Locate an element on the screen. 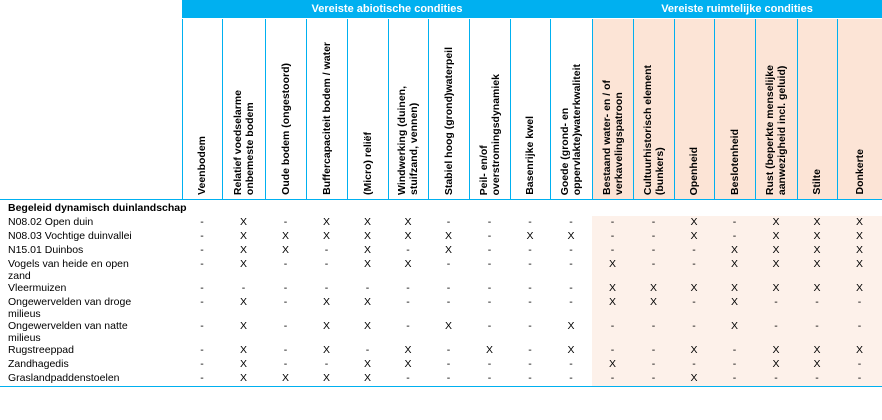 The image size is (882, 420). column-header-label: Windwerking (duinen, stuifzand, vennen) is located at coordinates (408, 140).